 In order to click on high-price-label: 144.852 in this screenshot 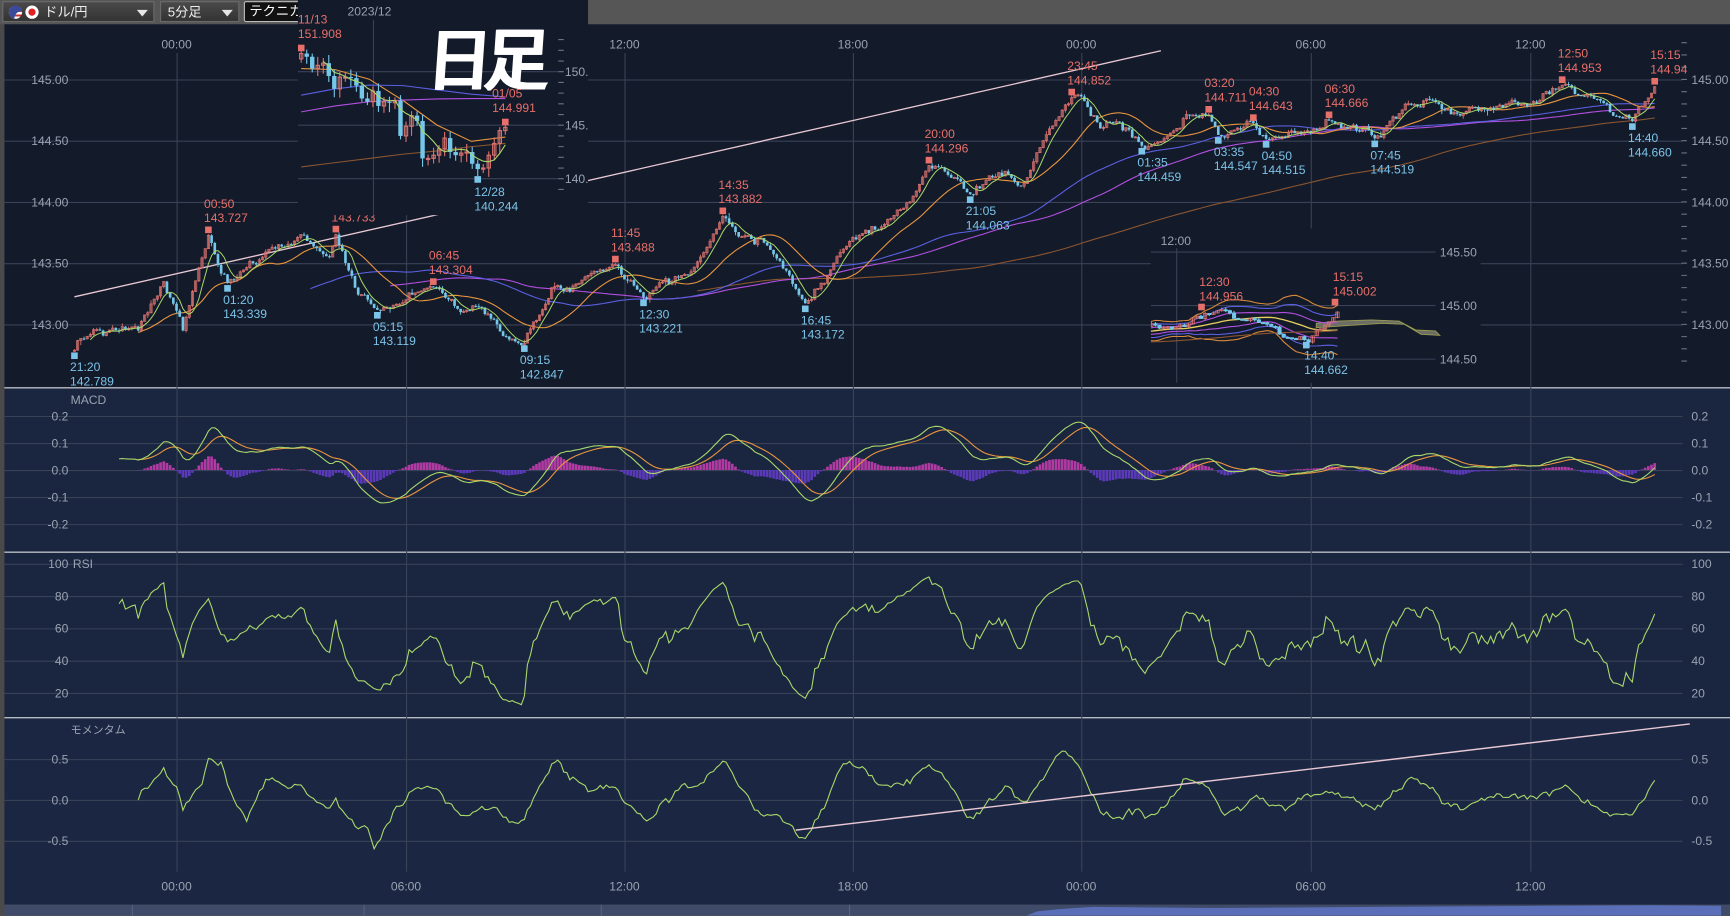, I will do `click(1089, 80)`.